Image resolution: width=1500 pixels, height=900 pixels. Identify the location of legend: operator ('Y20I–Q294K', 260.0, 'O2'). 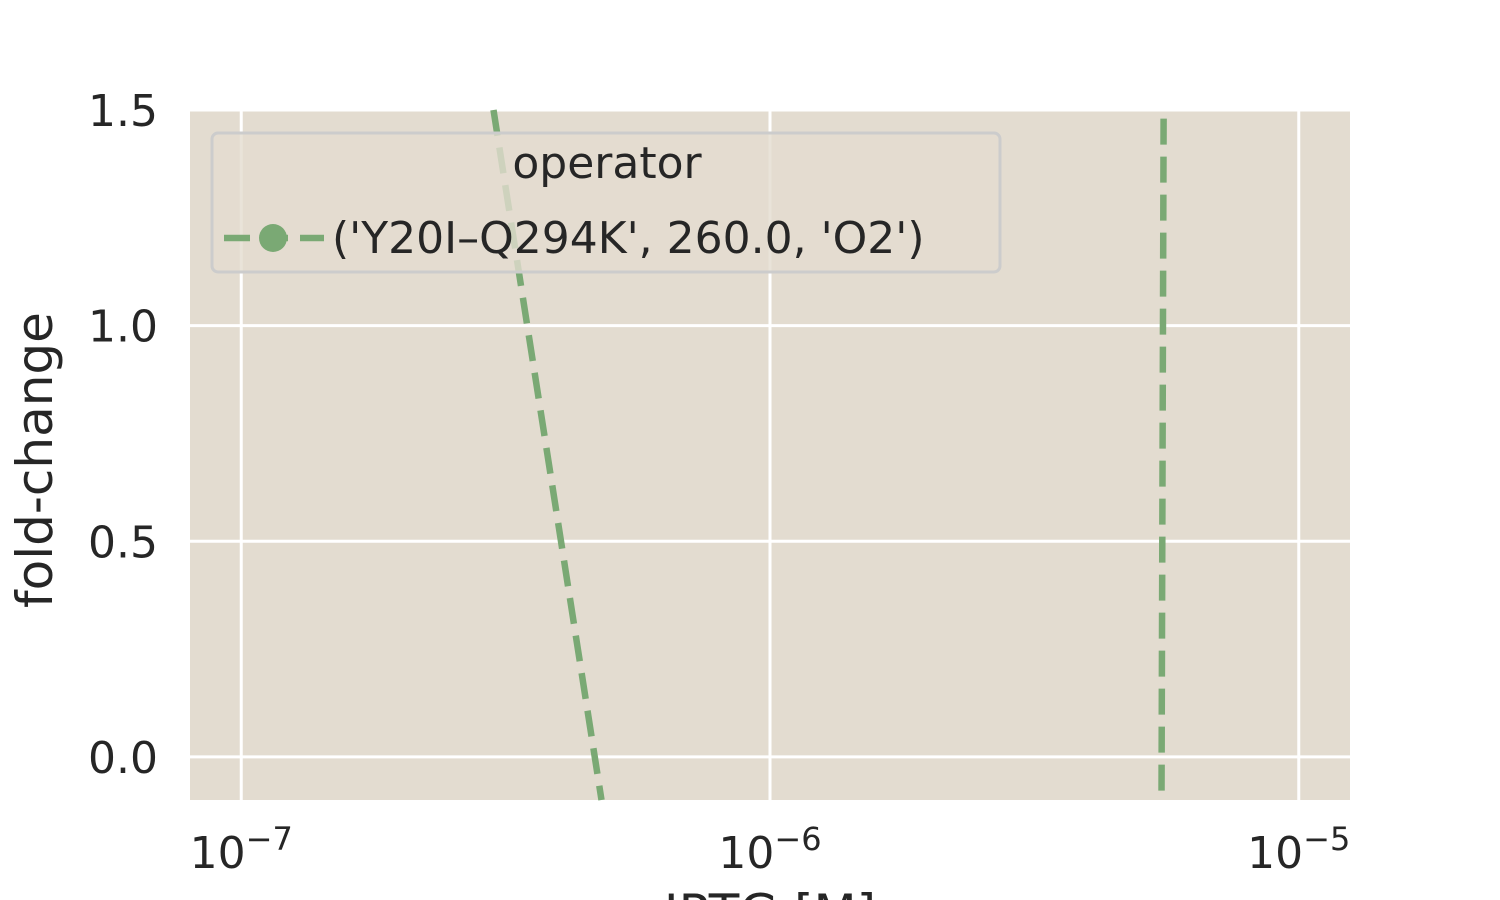
(606, 202).